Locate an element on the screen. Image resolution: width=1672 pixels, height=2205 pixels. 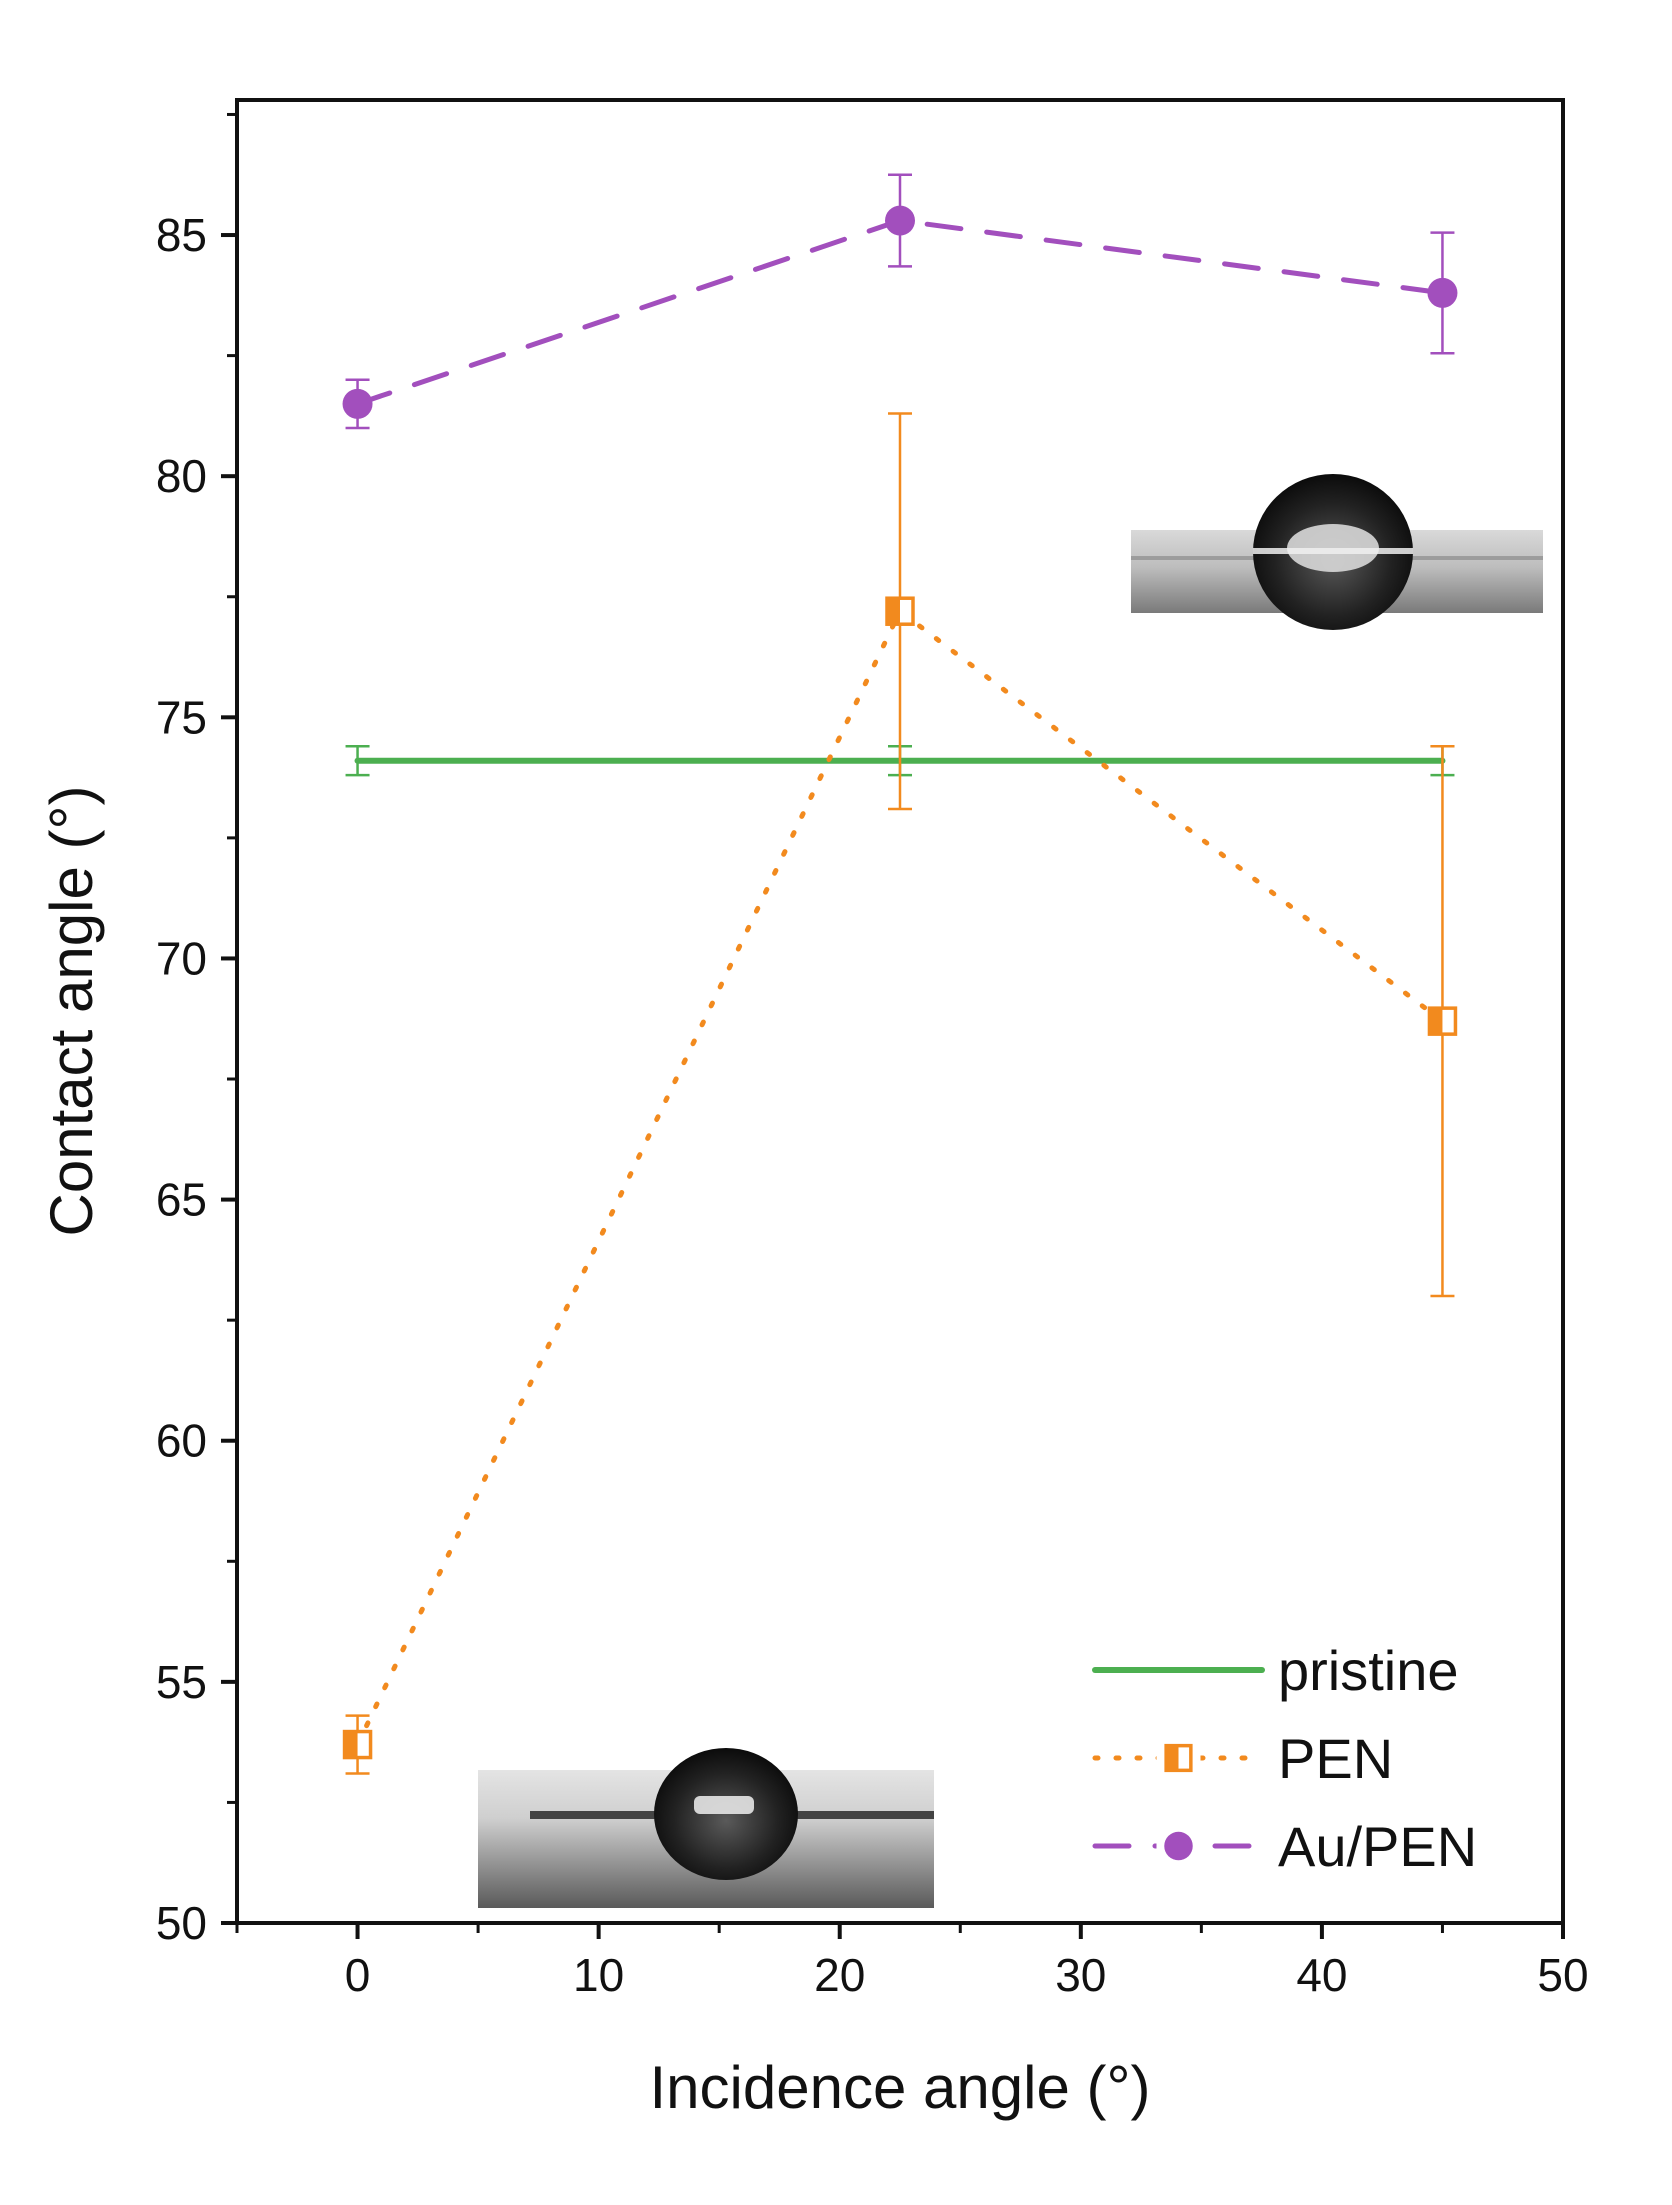
legend-label: PEN is located at coordinates (1335, 1758).